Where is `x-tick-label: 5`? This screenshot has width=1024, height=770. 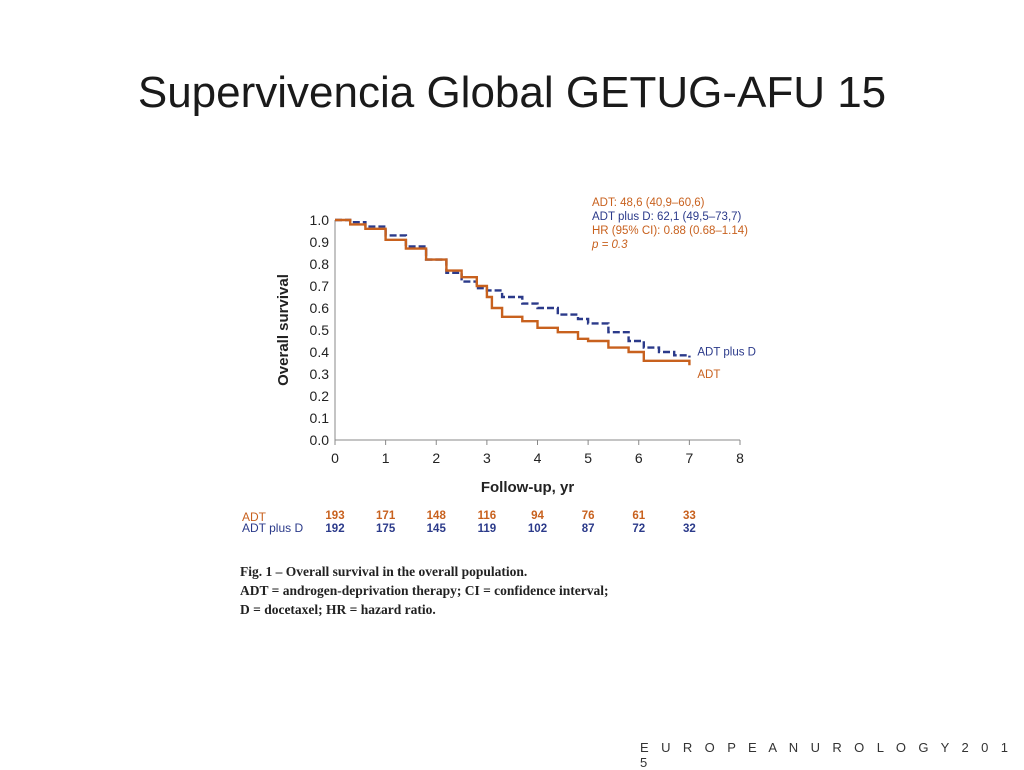
x-tick-label: 5 is located at coordinates (588, 458).